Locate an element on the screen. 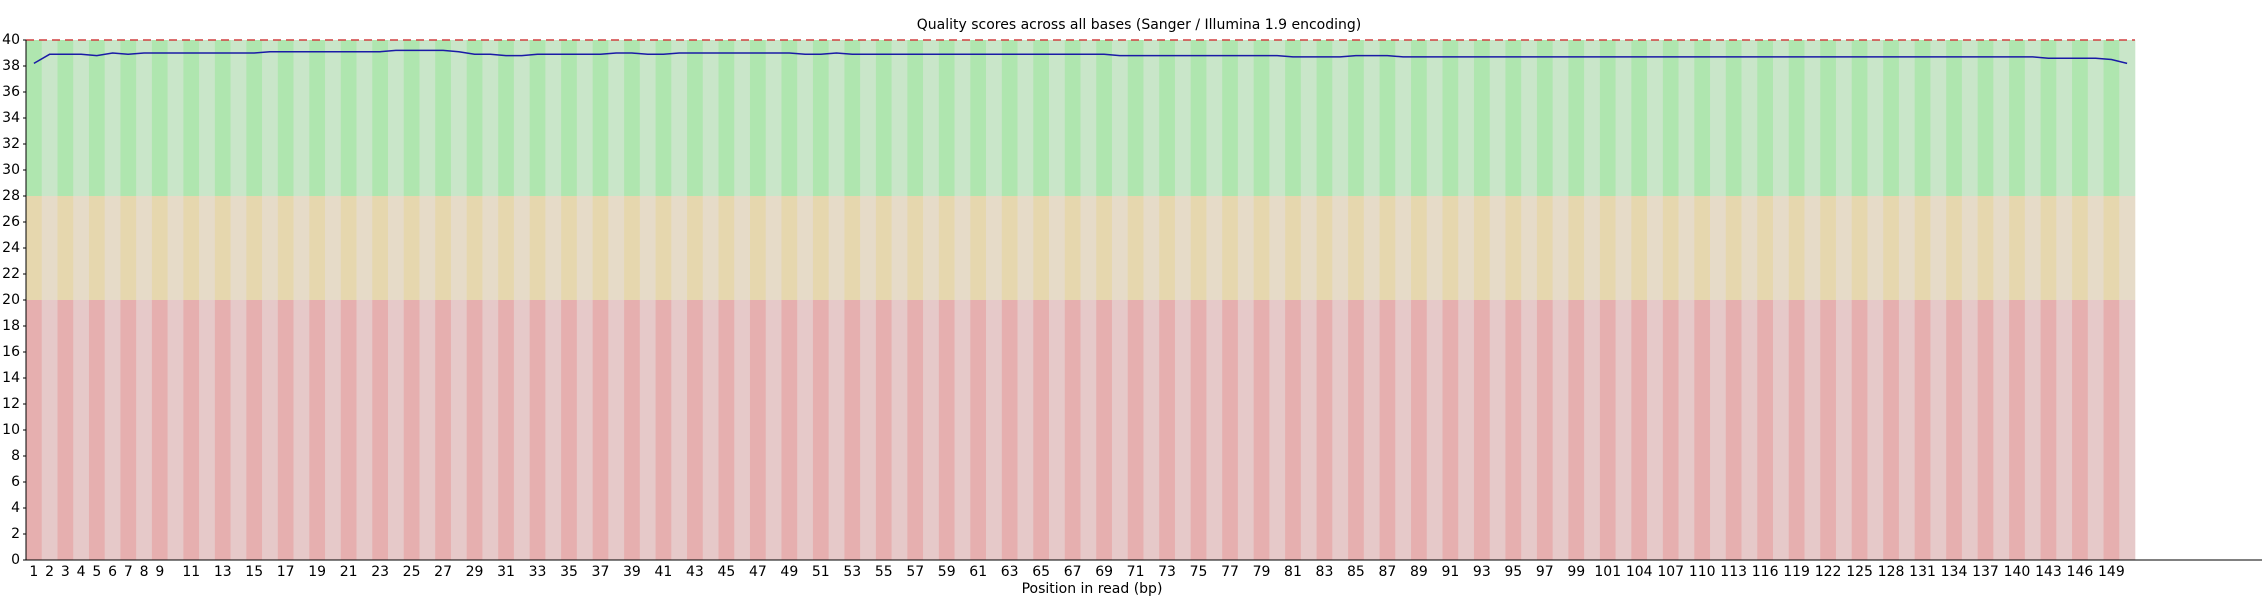 This screenshot has width=2265, height=600. x-tick-label: 137 is located at coordinates (1985, 572).